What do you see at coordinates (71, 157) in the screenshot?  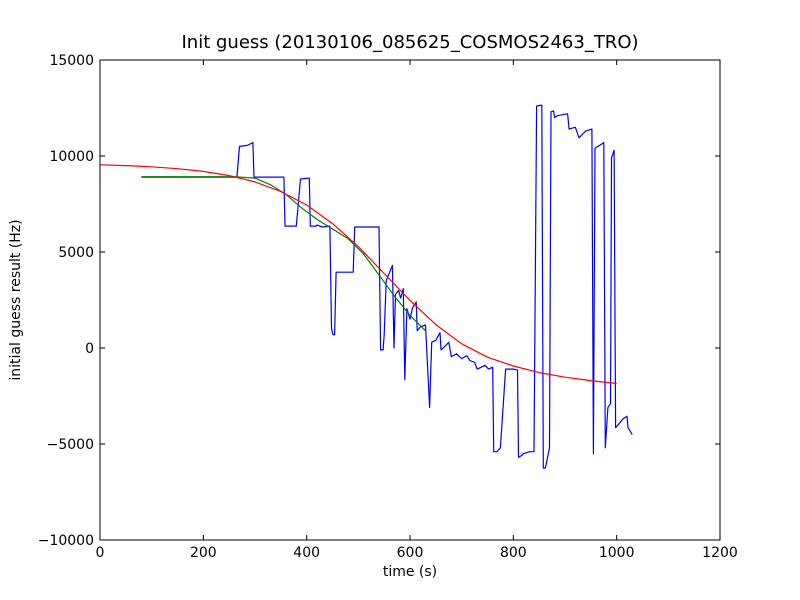 I see `y-tick-label: 10000` at bounding box center [71, 157].